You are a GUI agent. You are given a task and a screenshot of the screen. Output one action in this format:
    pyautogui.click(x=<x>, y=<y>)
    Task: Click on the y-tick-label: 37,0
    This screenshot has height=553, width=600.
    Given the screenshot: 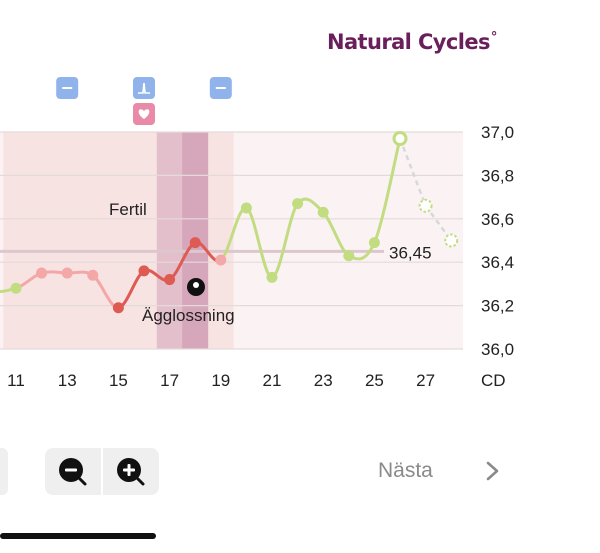 What is the action you would take?
    pyautogui.click(x=497, y=132)
    